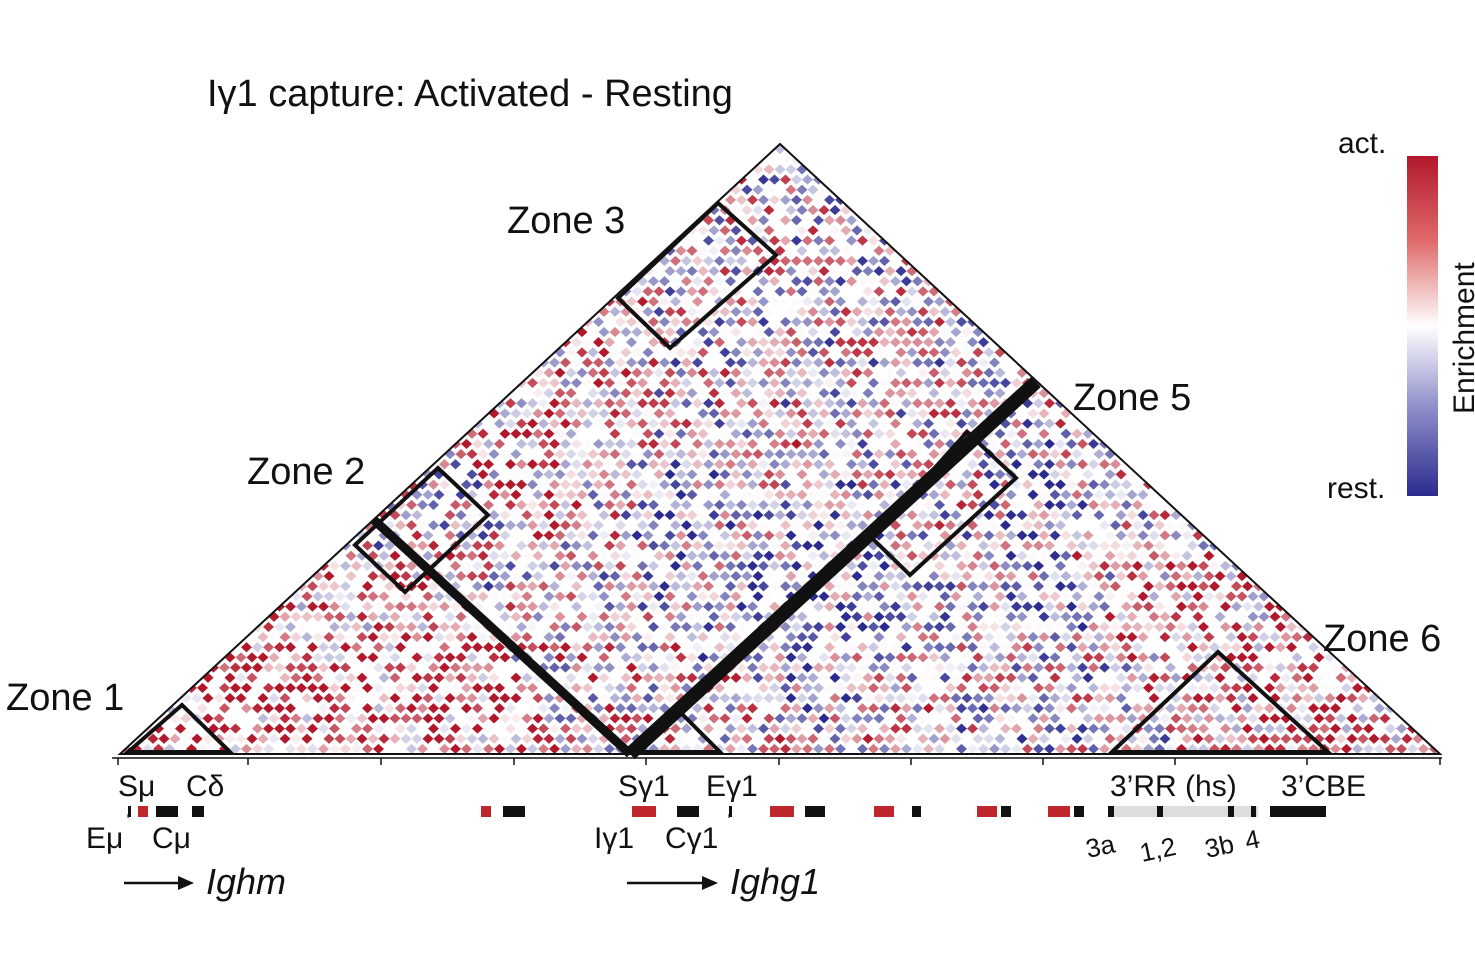 The image size is (1475, 954). What do you see at coordinates (421, 530) in the screenshot?
I see `zone-2-box` at bounding box center [421, 530].